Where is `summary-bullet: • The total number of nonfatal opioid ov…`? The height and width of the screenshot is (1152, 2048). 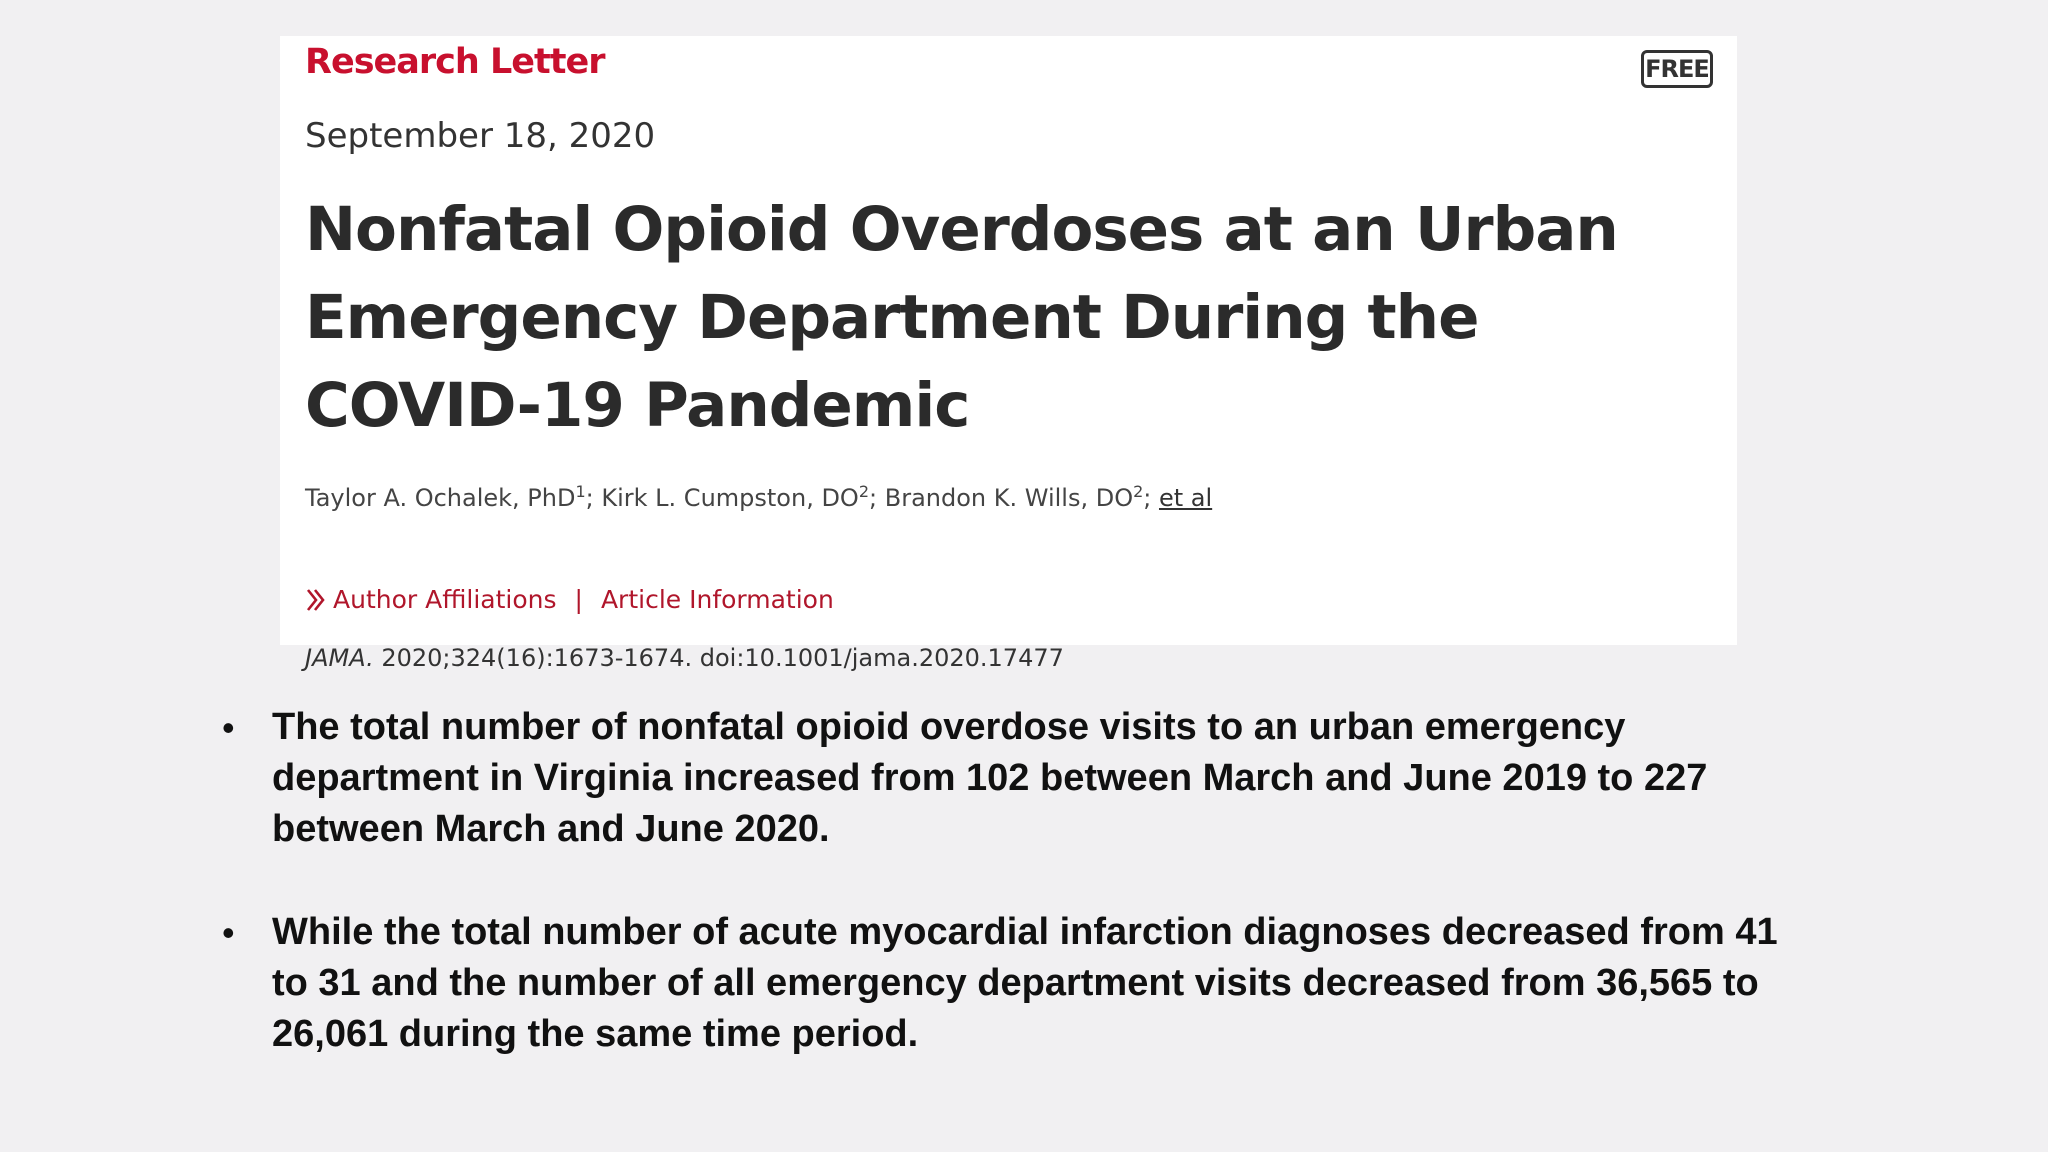 summary-bullet: • The total number of nonfatal opioid ov… is located at coordinates (1020, 778).